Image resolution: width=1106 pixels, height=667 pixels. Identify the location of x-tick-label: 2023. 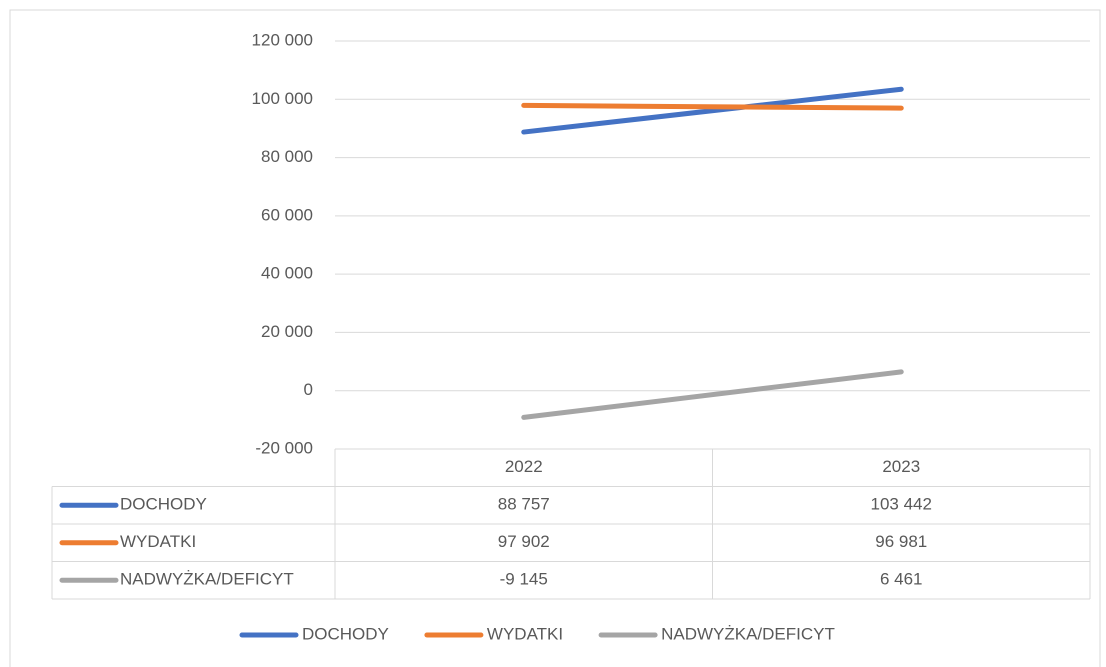
(901, 466).